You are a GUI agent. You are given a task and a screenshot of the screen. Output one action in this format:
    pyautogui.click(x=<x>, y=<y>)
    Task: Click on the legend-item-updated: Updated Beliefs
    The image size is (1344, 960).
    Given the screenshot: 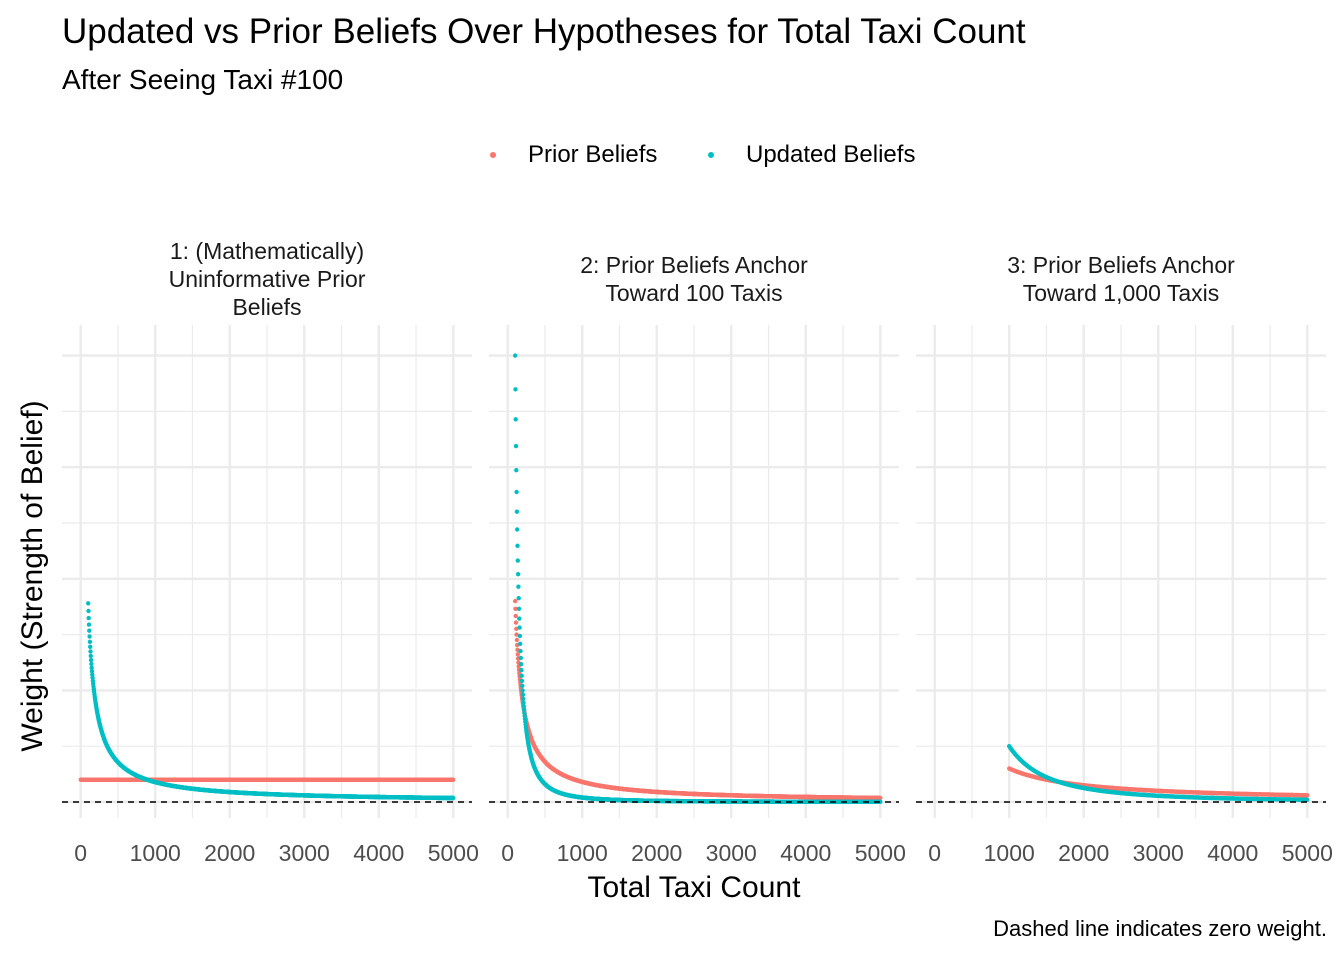 What is the action you would take?
    pyautogui.click(x=811, y=155)
    